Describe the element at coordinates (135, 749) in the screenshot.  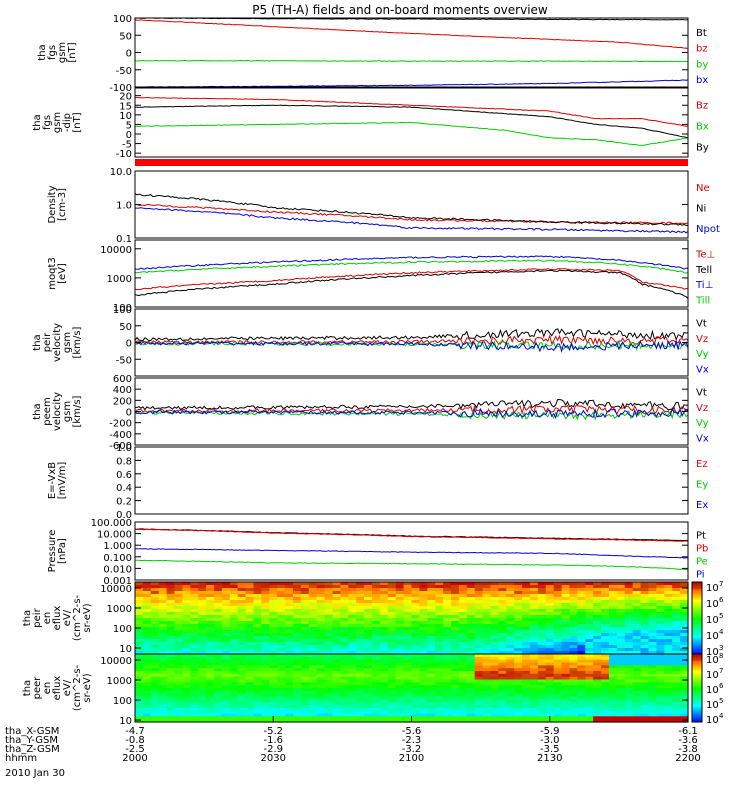
I see `x-row-value: -2.5` at that location.